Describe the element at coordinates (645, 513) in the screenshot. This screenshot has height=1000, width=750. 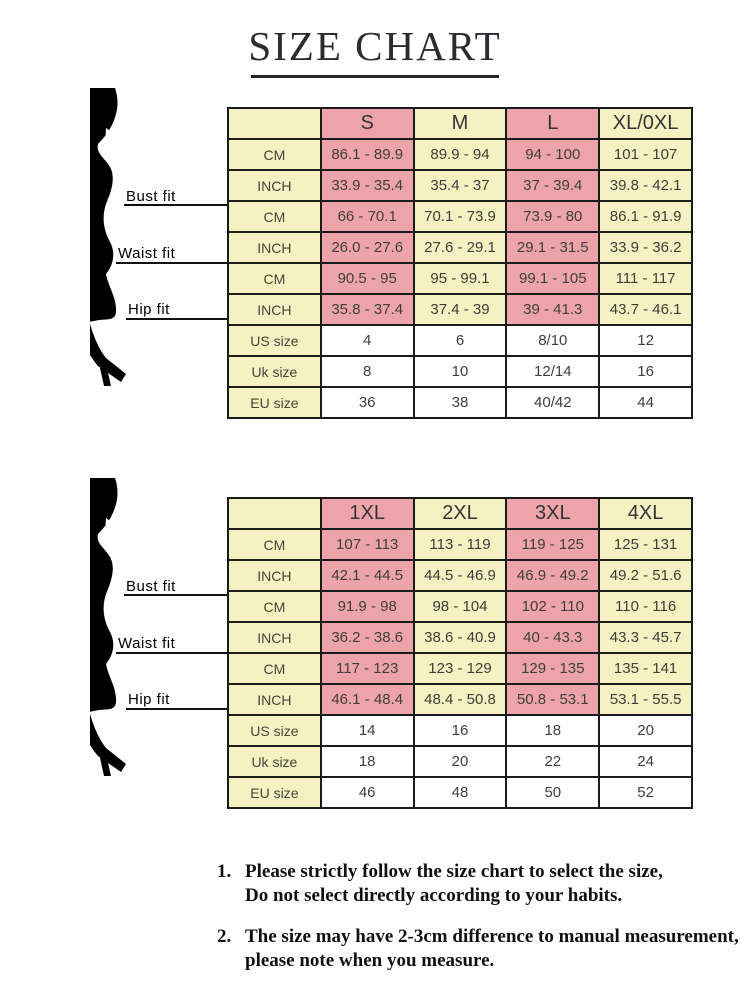
I see `column-header-4XL: 4XL` at that location.